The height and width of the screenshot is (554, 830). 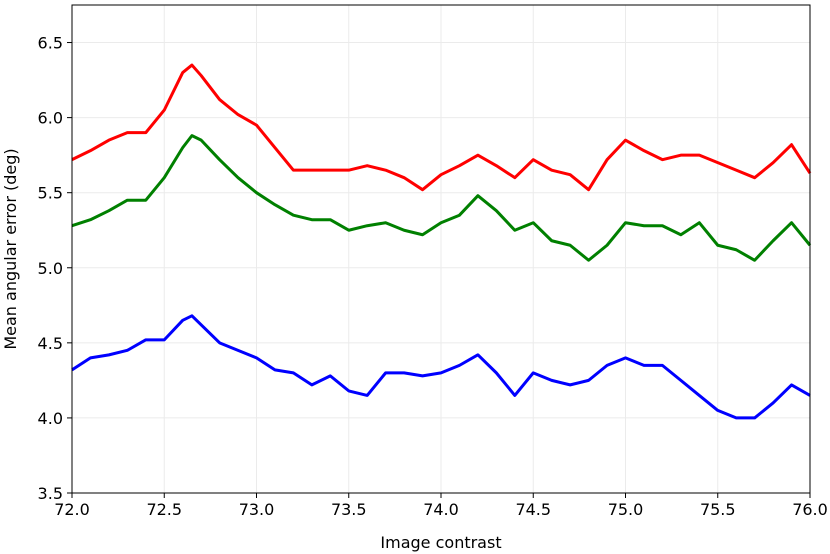 What do you see at coordinates (810, 509) in the screenshot?
I see `x-tick-label: 76.0` at bounding box center [810, 509].